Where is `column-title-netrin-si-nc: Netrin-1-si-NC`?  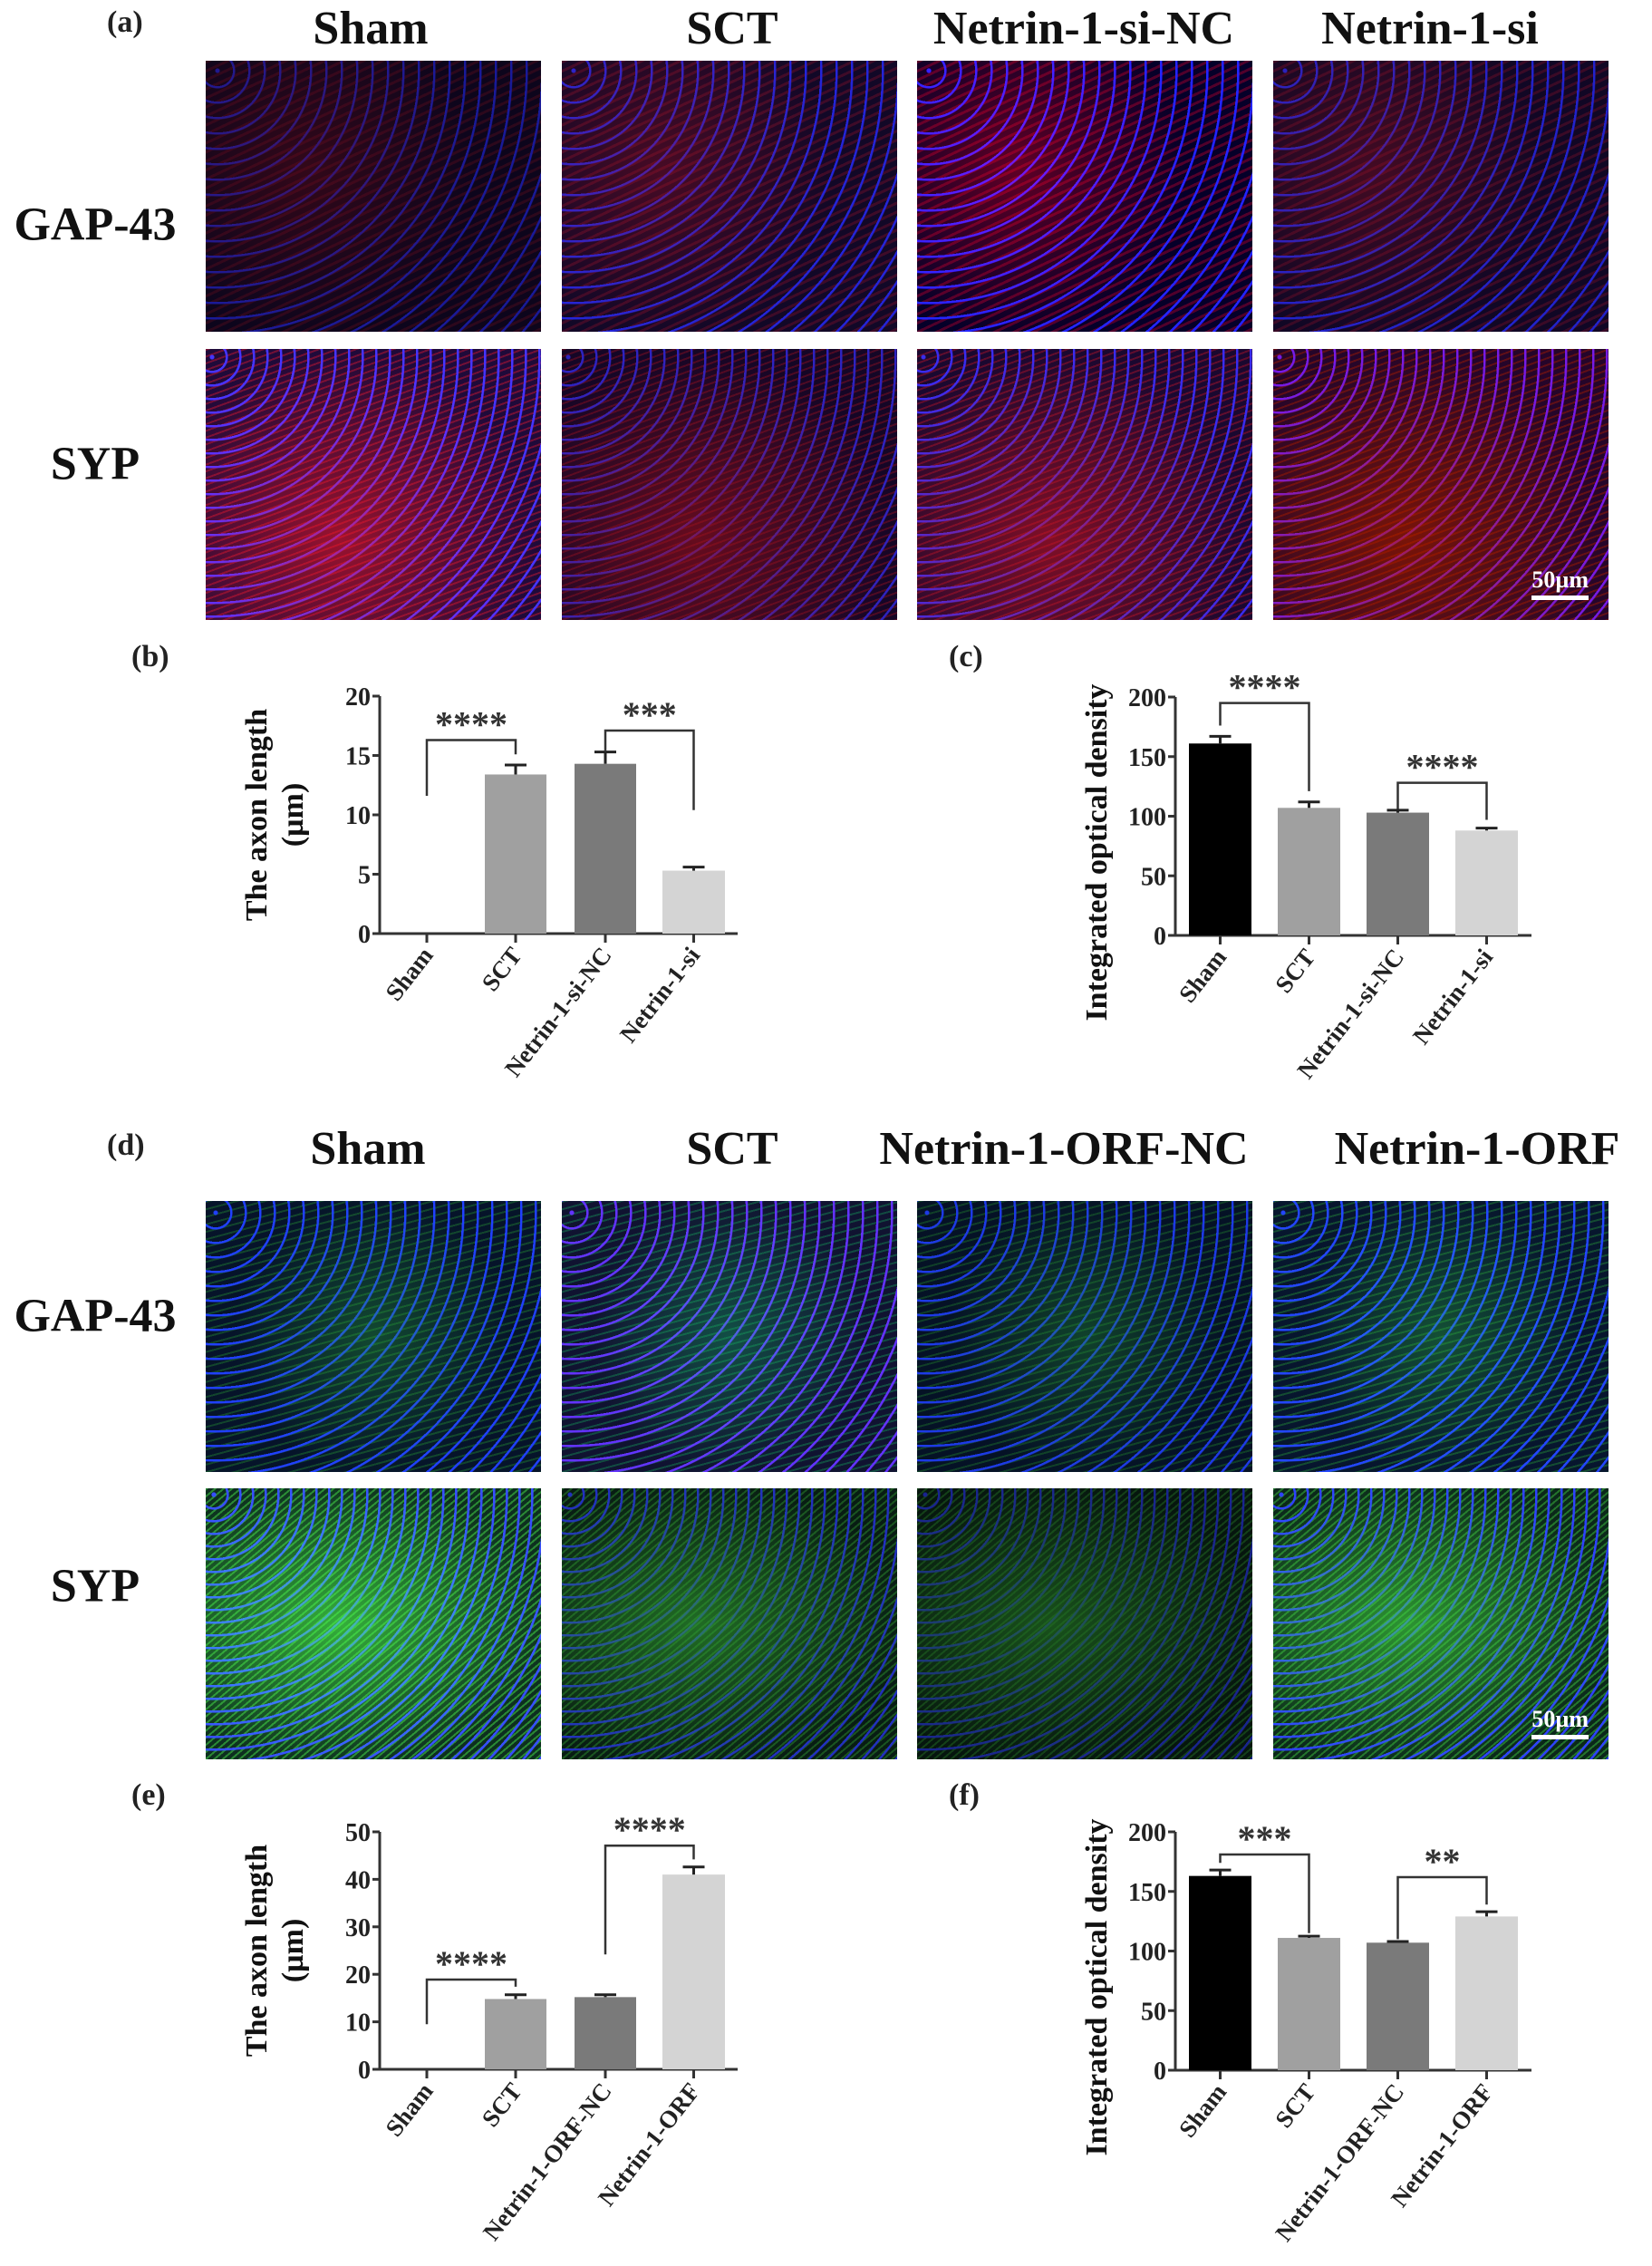
column-title-netrin-si-nc: Netrin-1-si-NC is located at coordinates (1083, 28).